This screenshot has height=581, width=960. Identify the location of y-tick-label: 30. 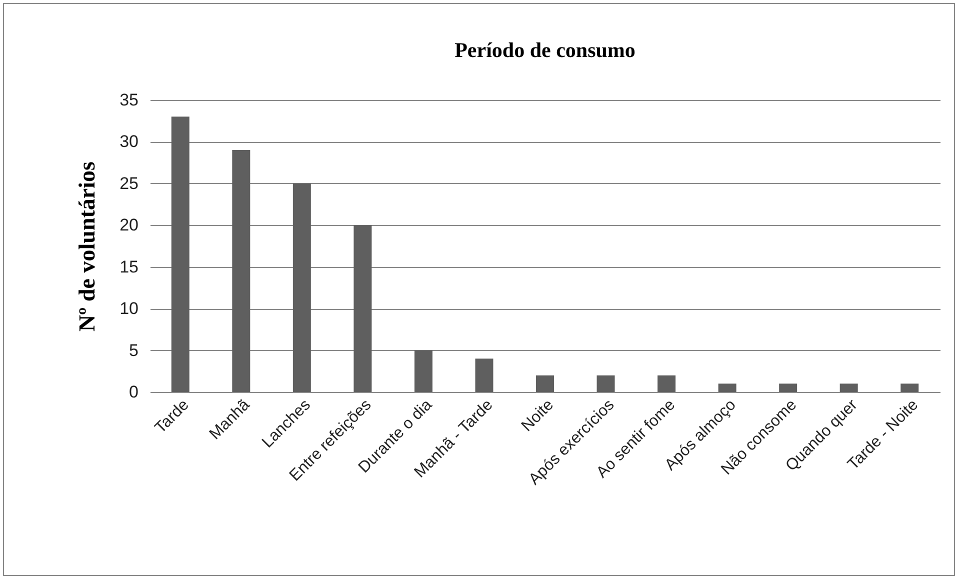
(129, 142).